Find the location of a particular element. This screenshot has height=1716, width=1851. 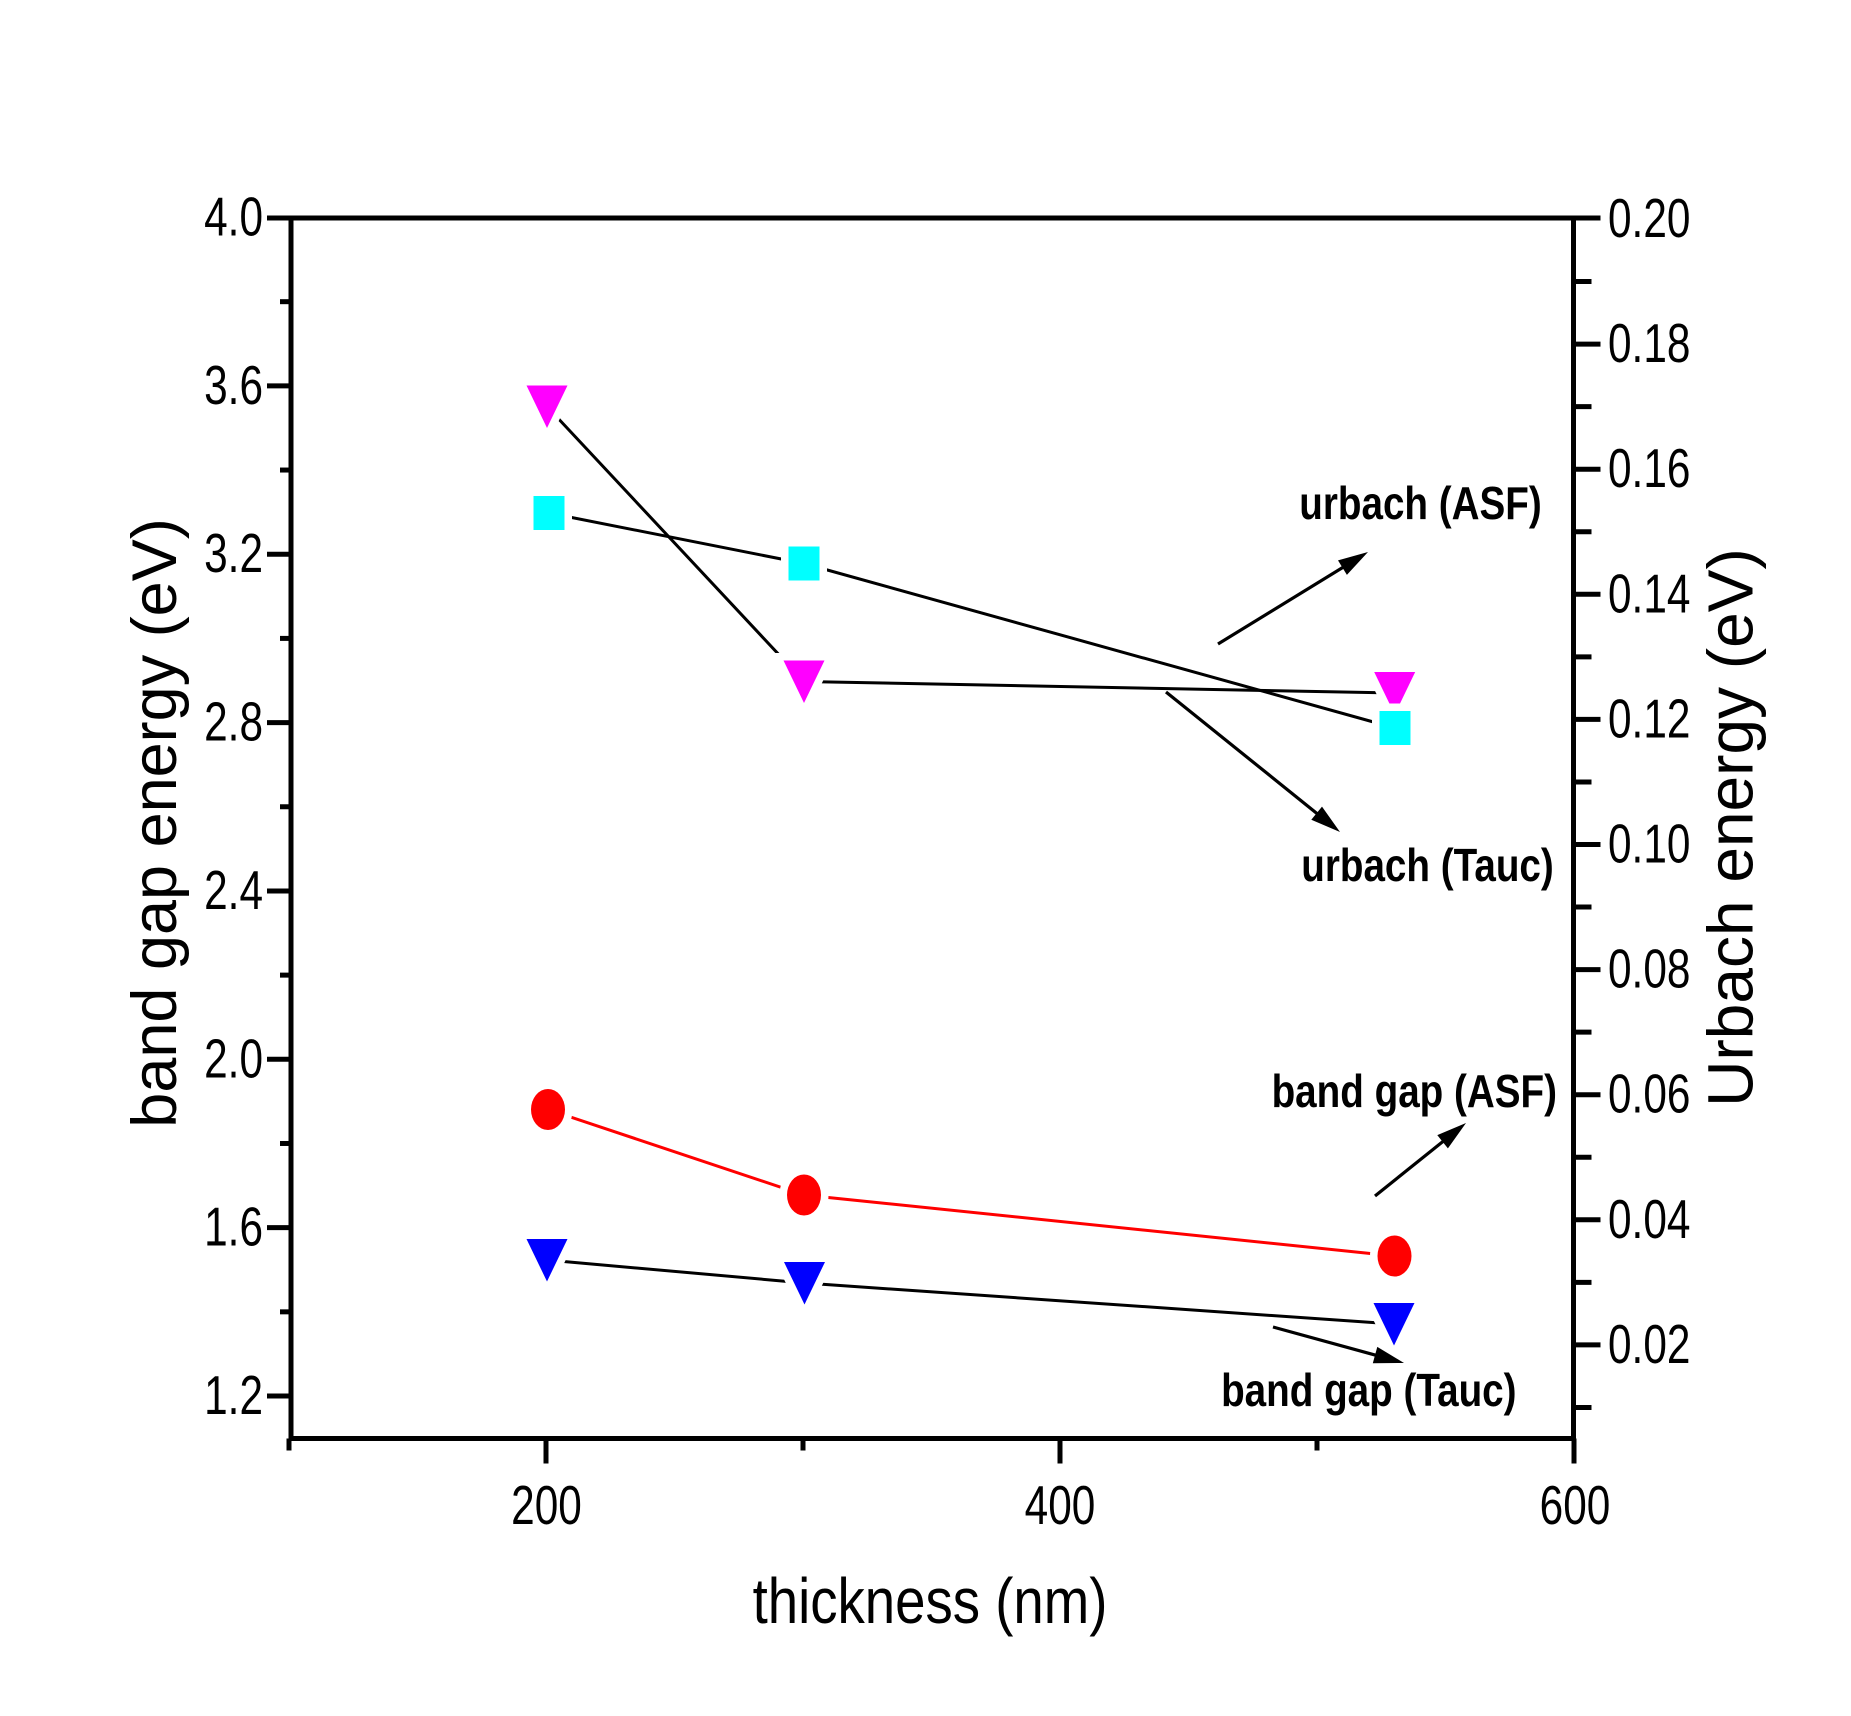

svg-text: urbach (ASF) is located at coordinates (1420, 503).